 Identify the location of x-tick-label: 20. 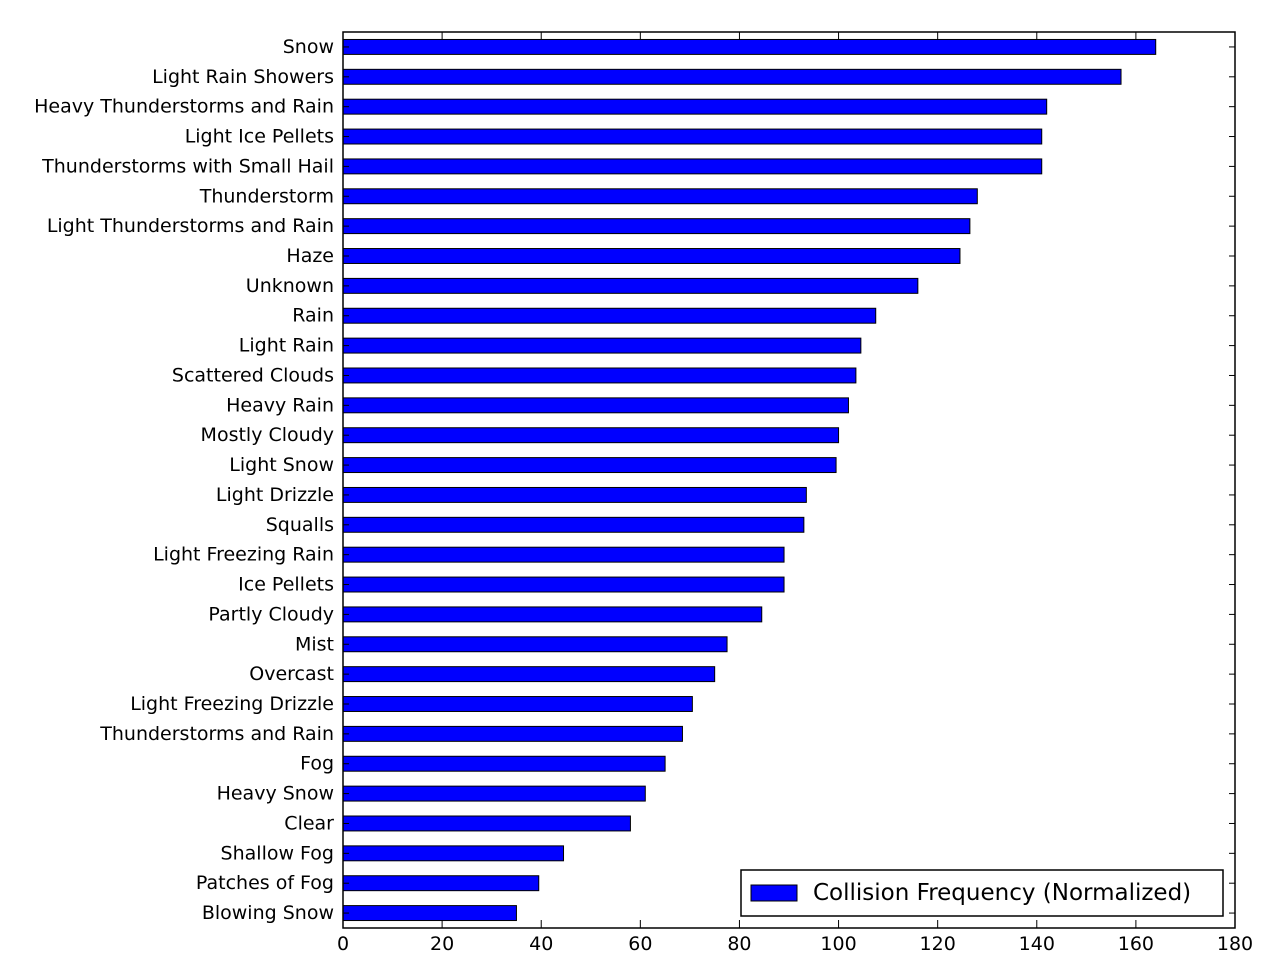
(442, 944).